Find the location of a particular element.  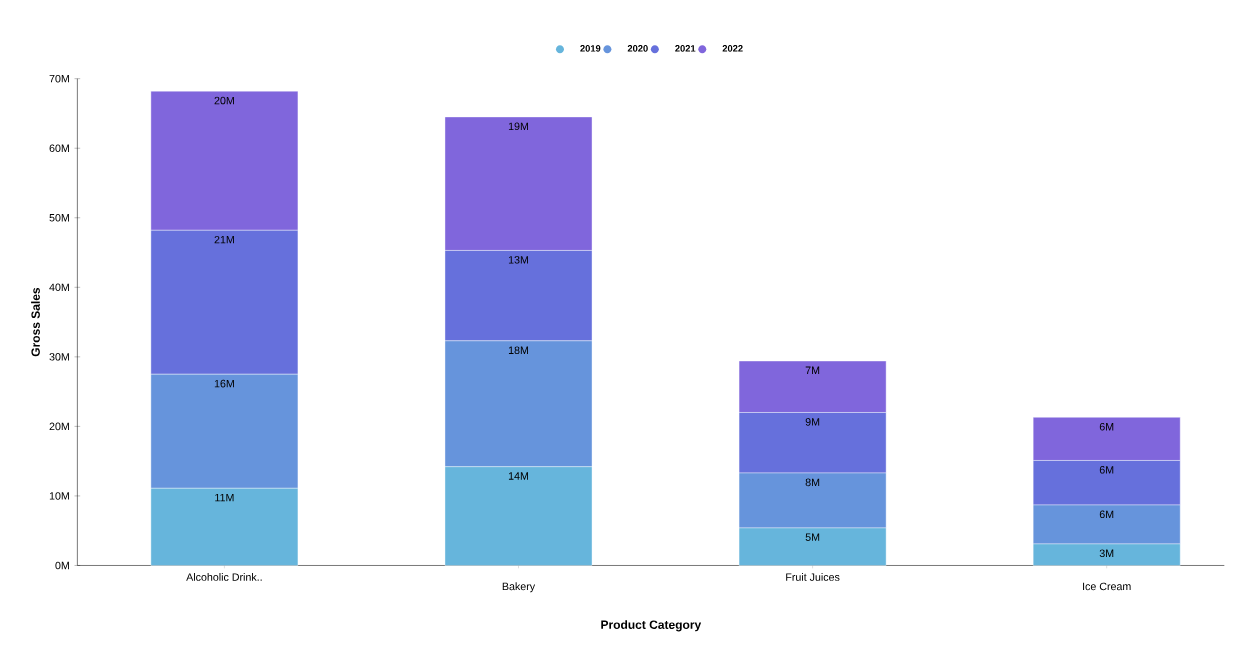

data-label: 3M is located at coordinates (1106, 553).